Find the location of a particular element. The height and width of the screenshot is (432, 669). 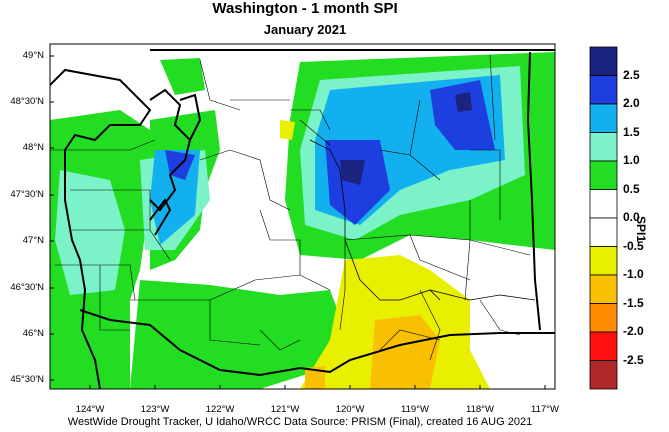

region-yellow-small is located at coordinates (287, 130).